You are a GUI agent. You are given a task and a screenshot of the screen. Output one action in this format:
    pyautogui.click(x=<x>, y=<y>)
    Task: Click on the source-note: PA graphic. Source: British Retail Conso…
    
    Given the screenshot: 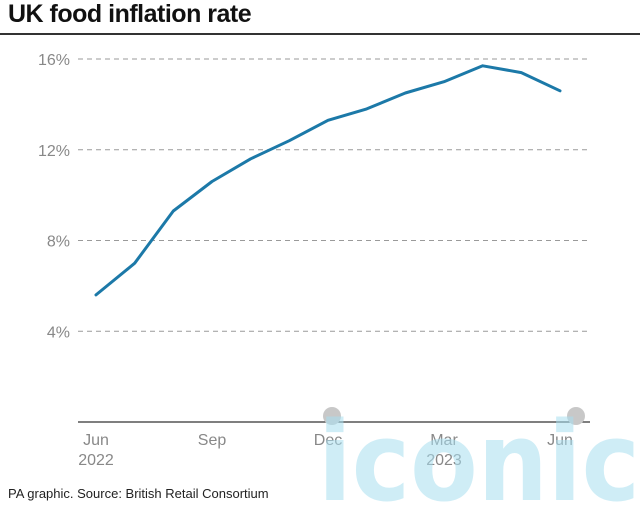 What is the action you would take?
    pyautogui.click(x=138, y=493)
    